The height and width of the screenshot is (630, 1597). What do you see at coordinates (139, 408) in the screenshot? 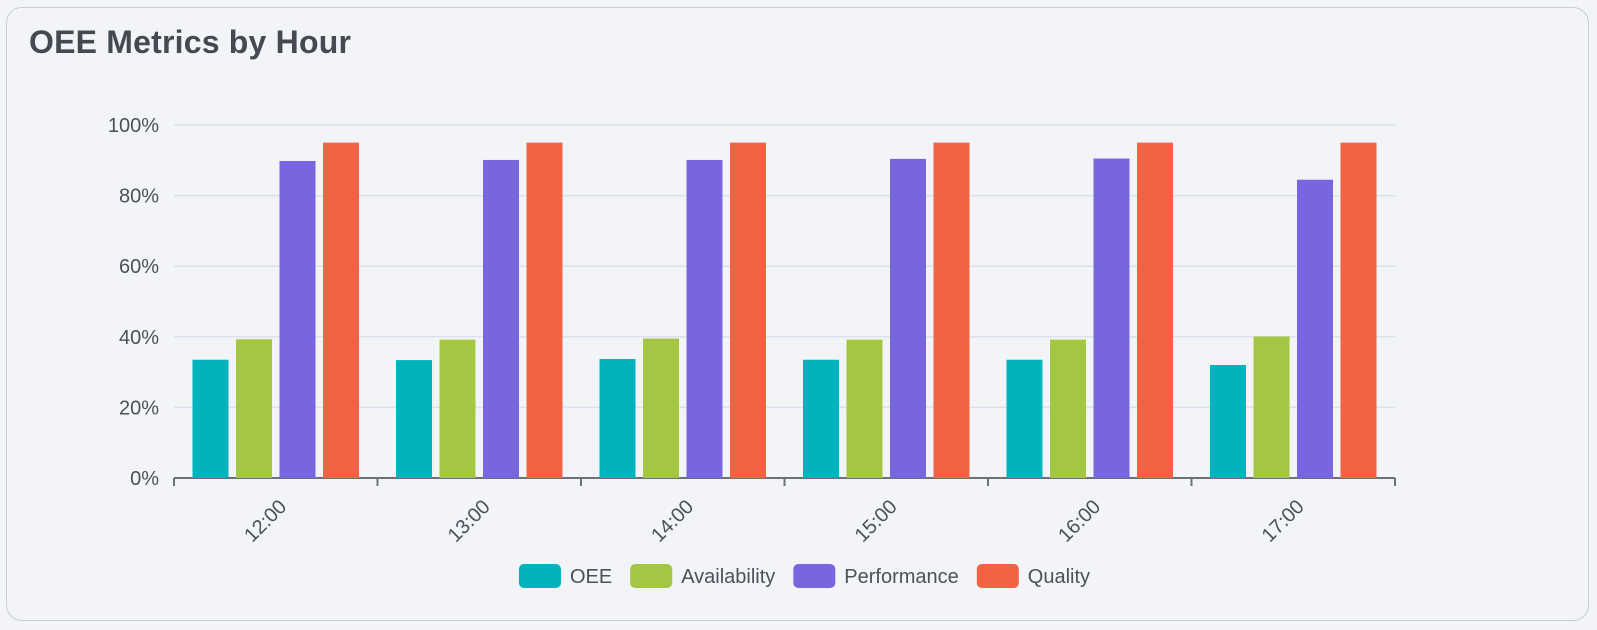
I see `y-tick-label: 20%` at bounding box center [139, 408].